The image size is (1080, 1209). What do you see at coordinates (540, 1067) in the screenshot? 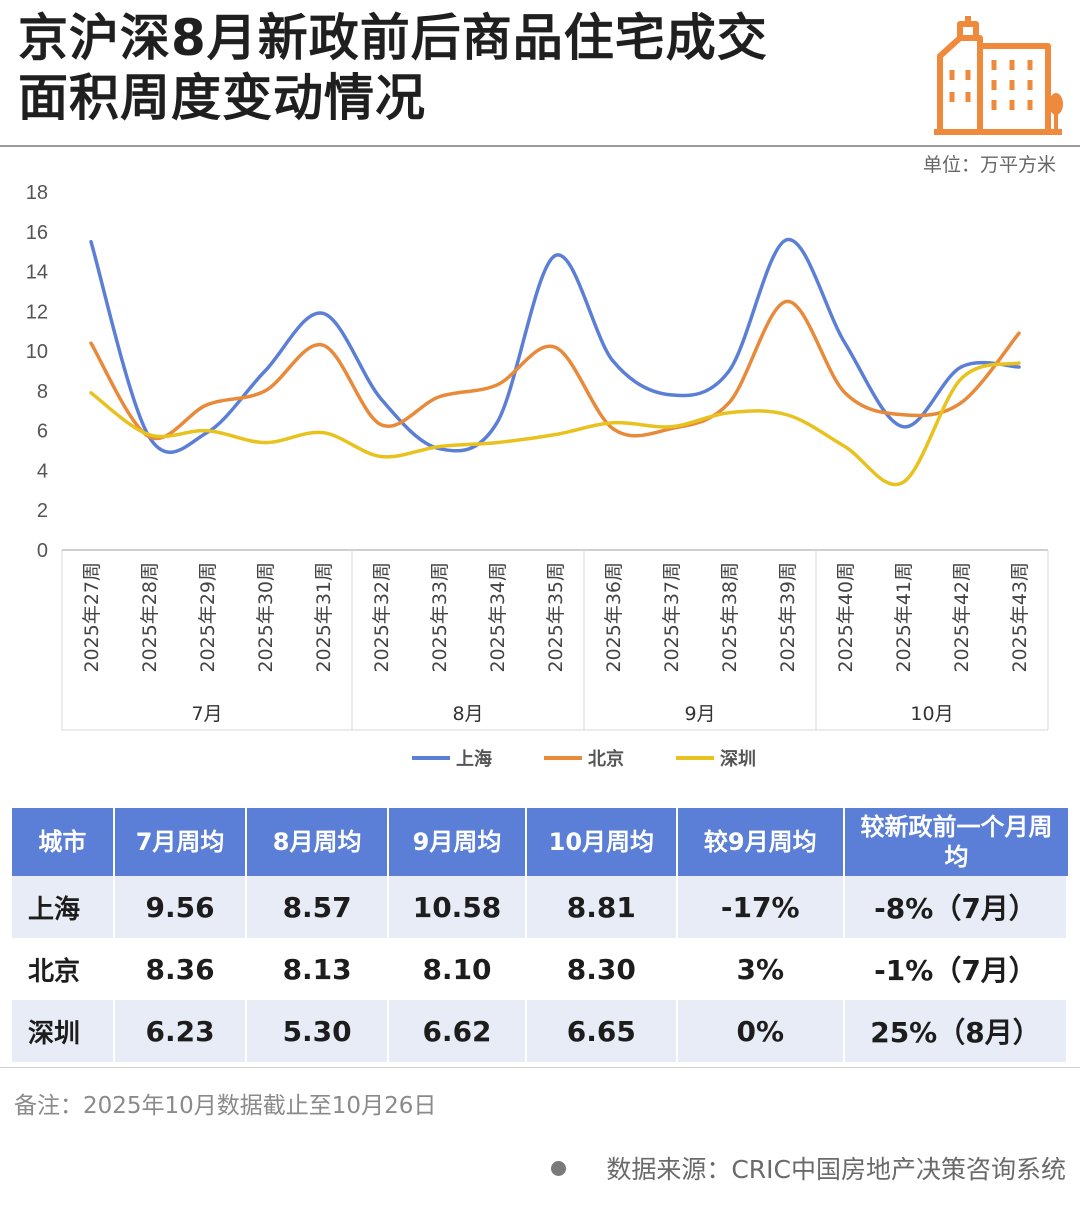
I see `footer-divider` at bounding box center [540, 1067].